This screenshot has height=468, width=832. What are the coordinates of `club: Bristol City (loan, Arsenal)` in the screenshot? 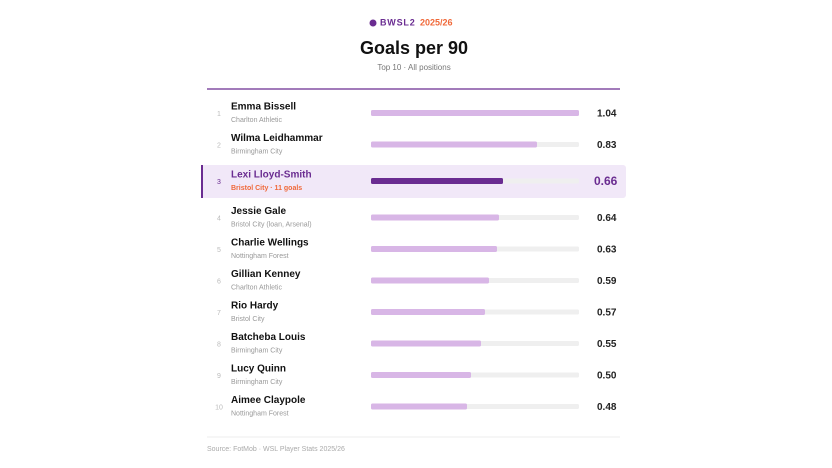 It's located at (271, 224).